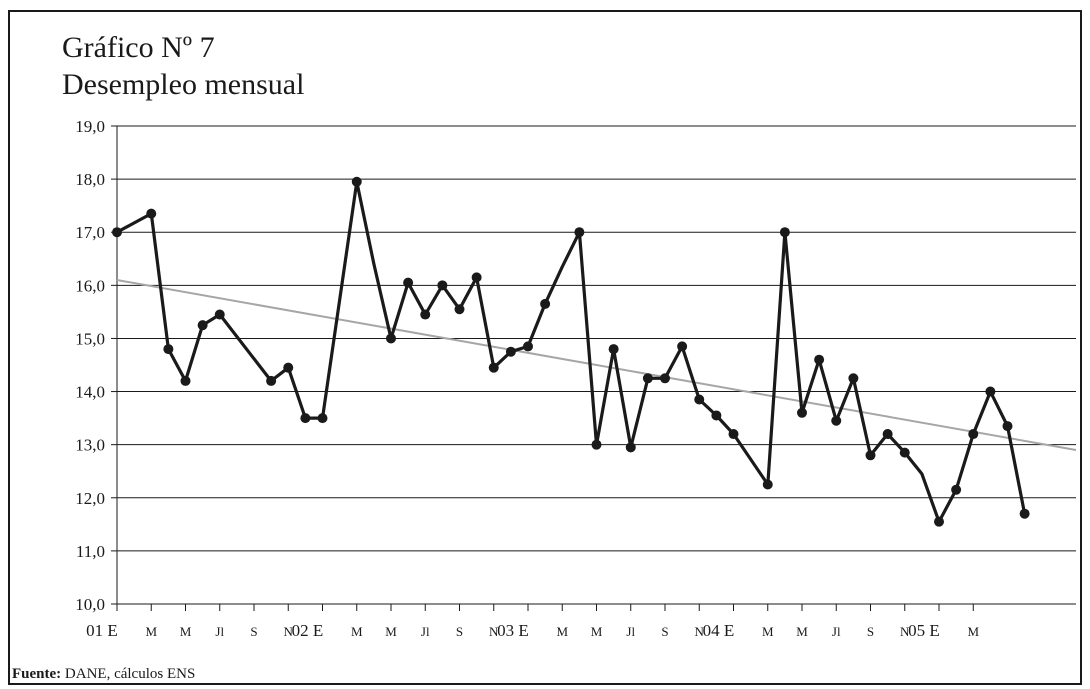 The width and height of the screenshot is (1090, 689). I want to click on y-tick-label: 13,0, so click(90, 445).